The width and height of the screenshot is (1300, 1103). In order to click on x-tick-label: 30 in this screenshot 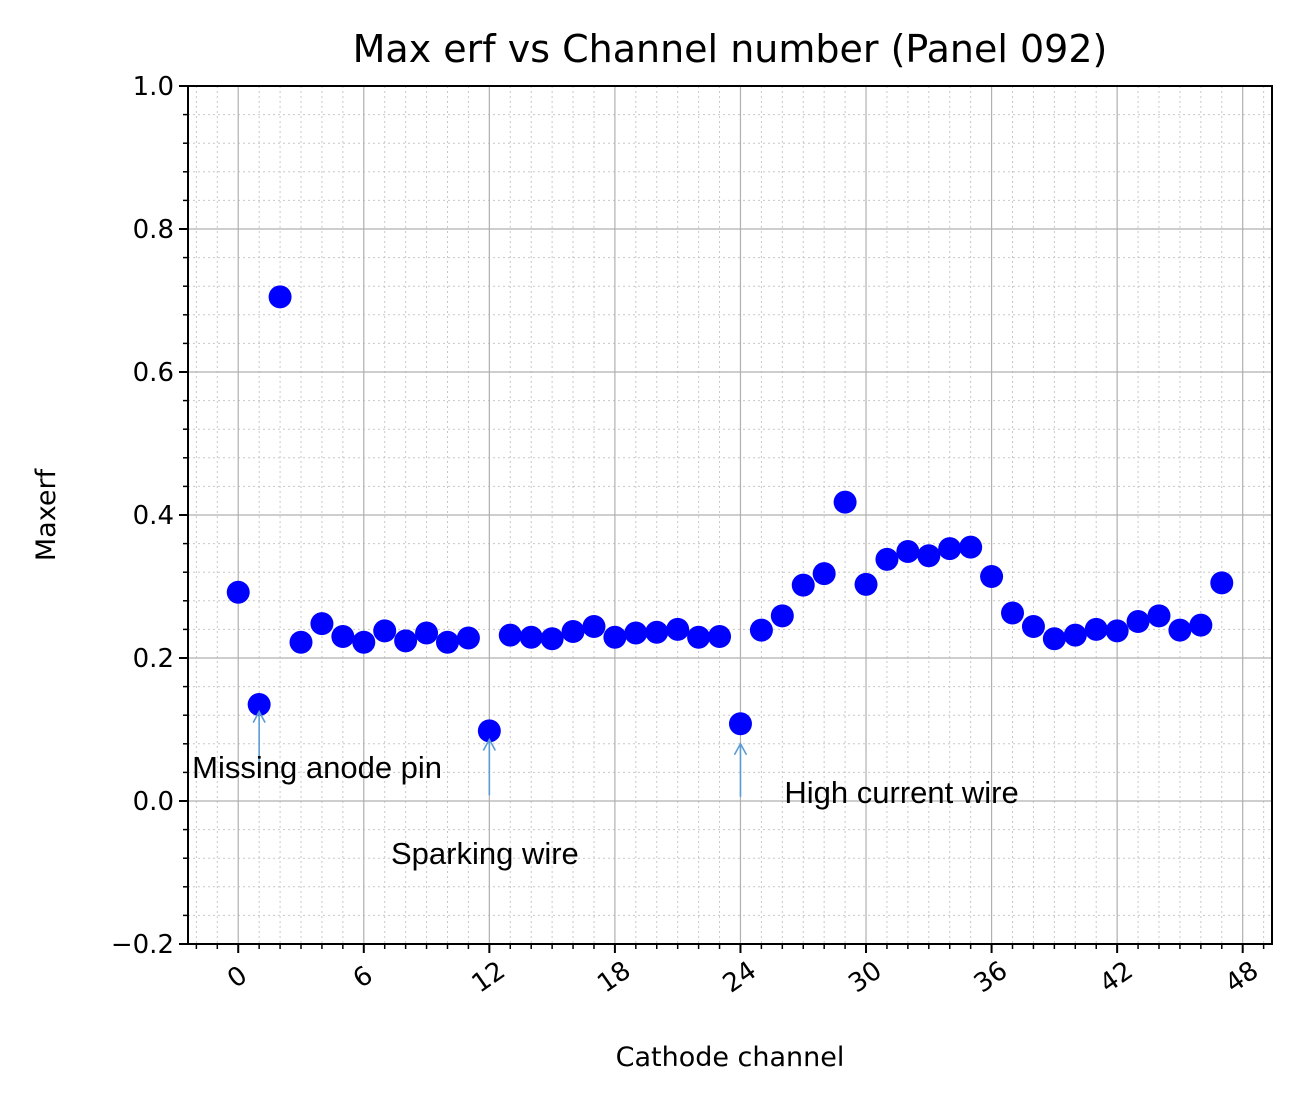, I will do `click(865, 978)`.